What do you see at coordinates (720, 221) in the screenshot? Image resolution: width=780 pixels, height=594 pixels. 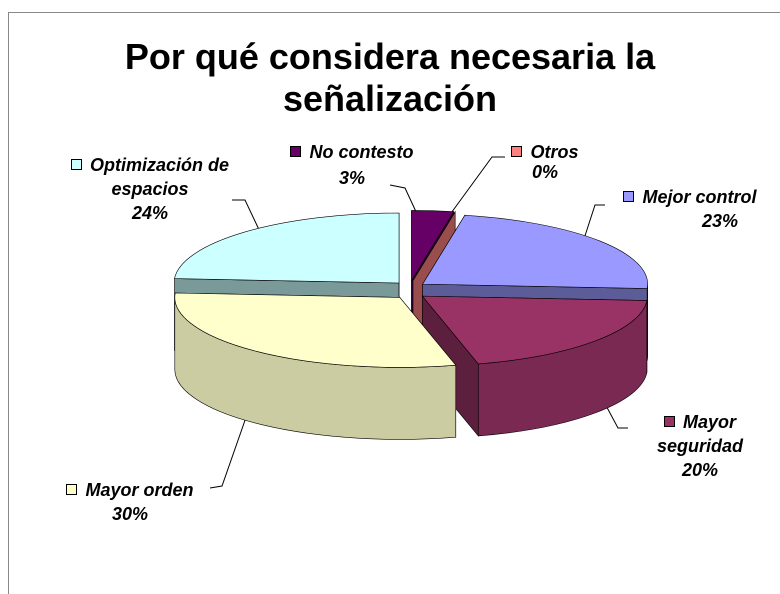 I see `data-label: 23%` at bounding box center [720, 221].